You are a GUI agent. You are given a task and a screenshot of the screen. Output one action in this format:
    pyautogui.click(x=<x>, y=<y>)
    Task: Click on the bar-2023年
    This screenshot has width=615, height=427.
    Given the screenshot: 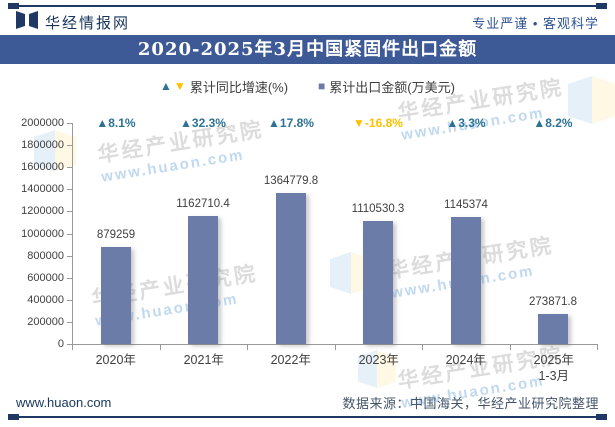 What is the action you would take?
    pyautogui.click(x=378, y=282)
    